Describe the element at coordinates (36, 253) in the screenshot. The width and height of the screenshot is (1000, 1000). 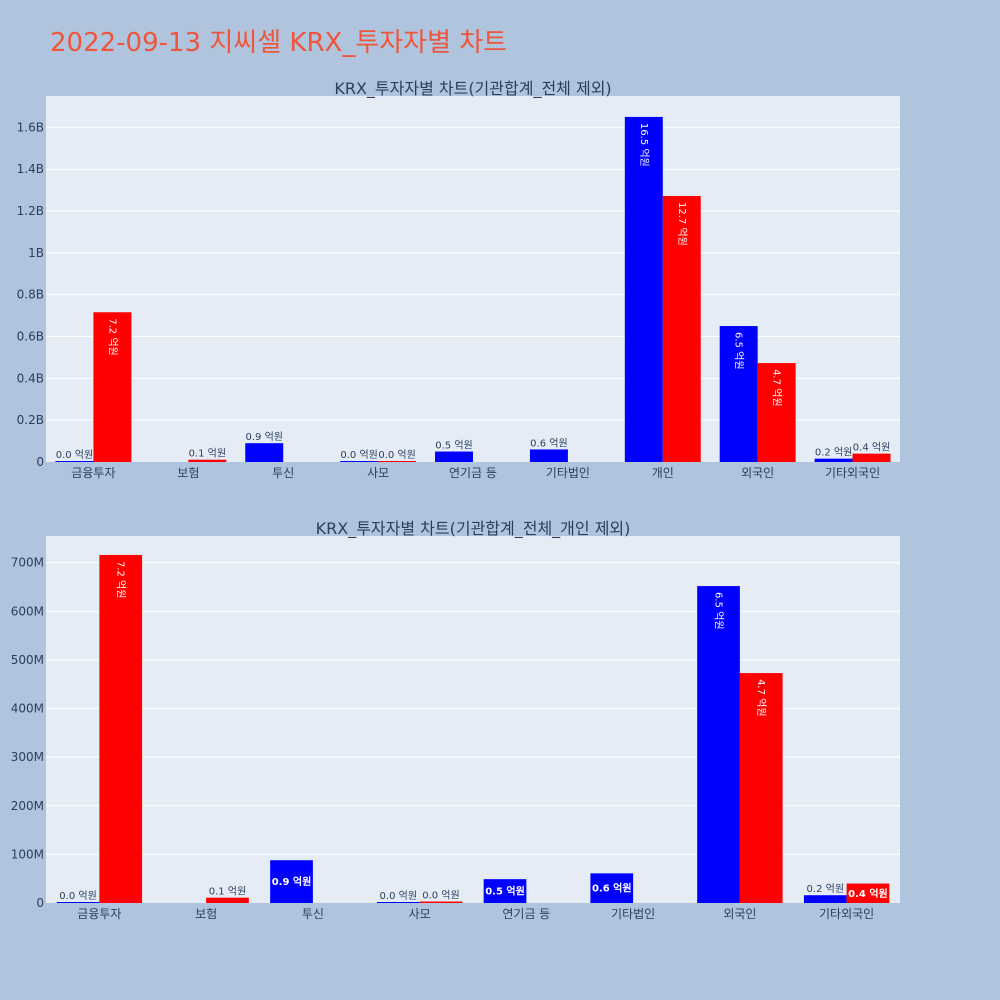
I see `y-tick-label: 1B` at that location.